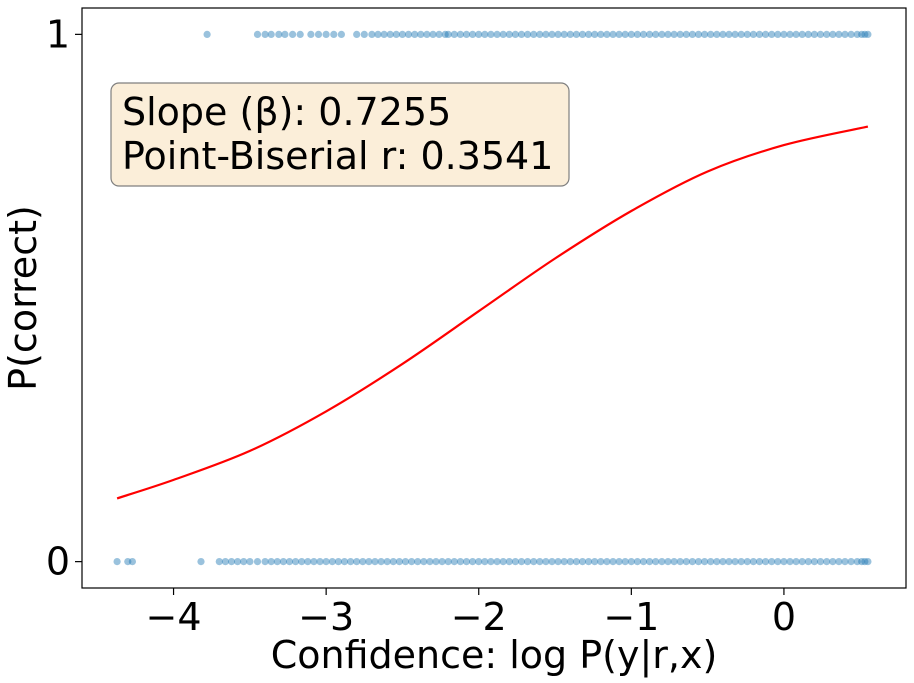 The height and width of the screenshot is (683, 914). What do you see at coordinates (64, 298) in the screenshot?
I see `y-axis-ticks: 01` at bounding box center [64, 298].